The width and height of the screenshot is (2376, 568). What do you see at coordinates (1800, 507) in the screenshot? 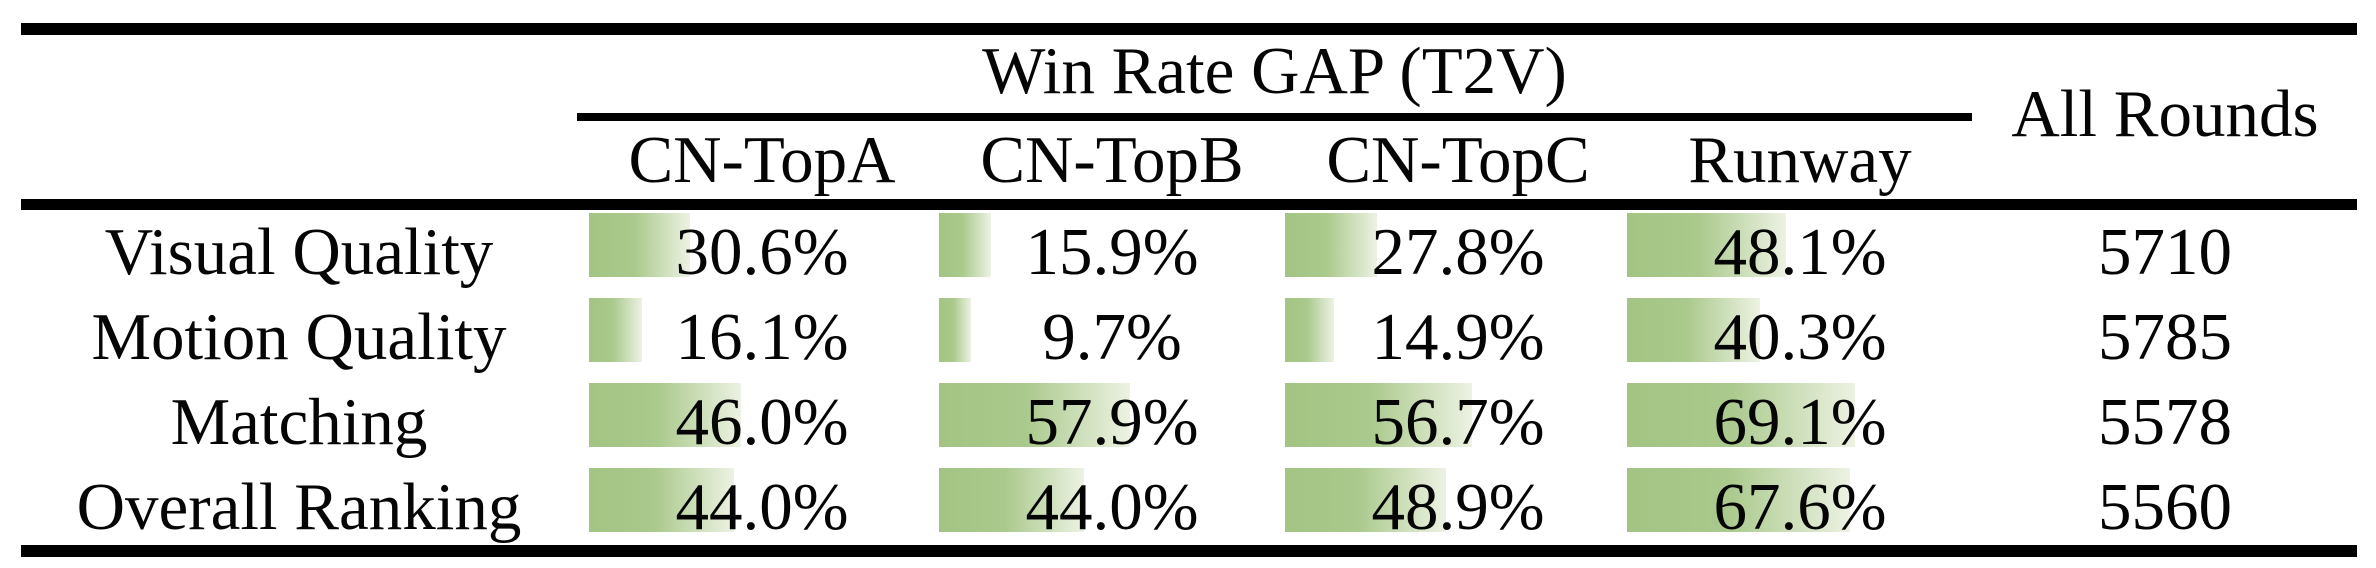
I see `win-rate-value: 67.6%` at bounding box center [1800, 507].